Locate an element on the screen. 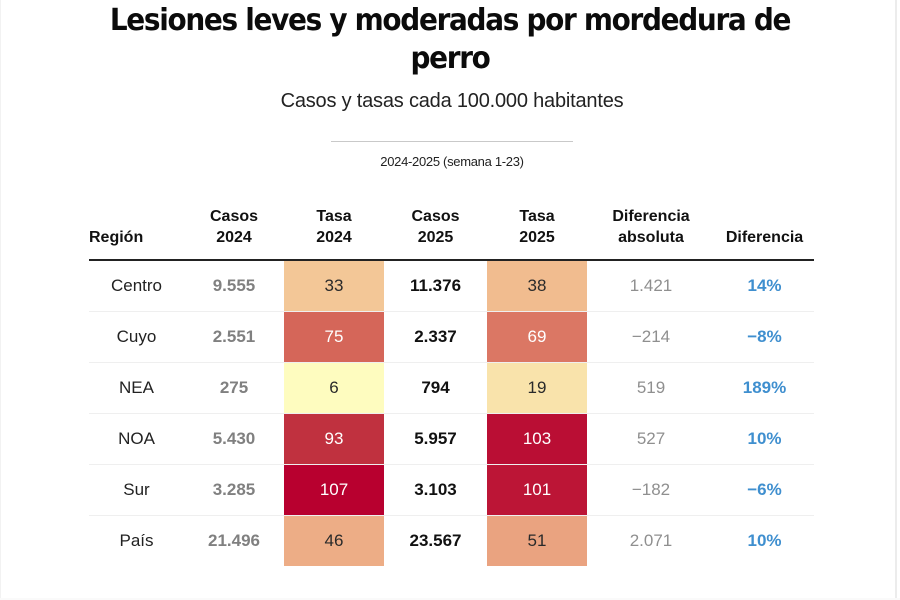 This screenshot has height=600, width=900. cell-diferencia-absoluta: −182 is located at coordinates (651, 490).